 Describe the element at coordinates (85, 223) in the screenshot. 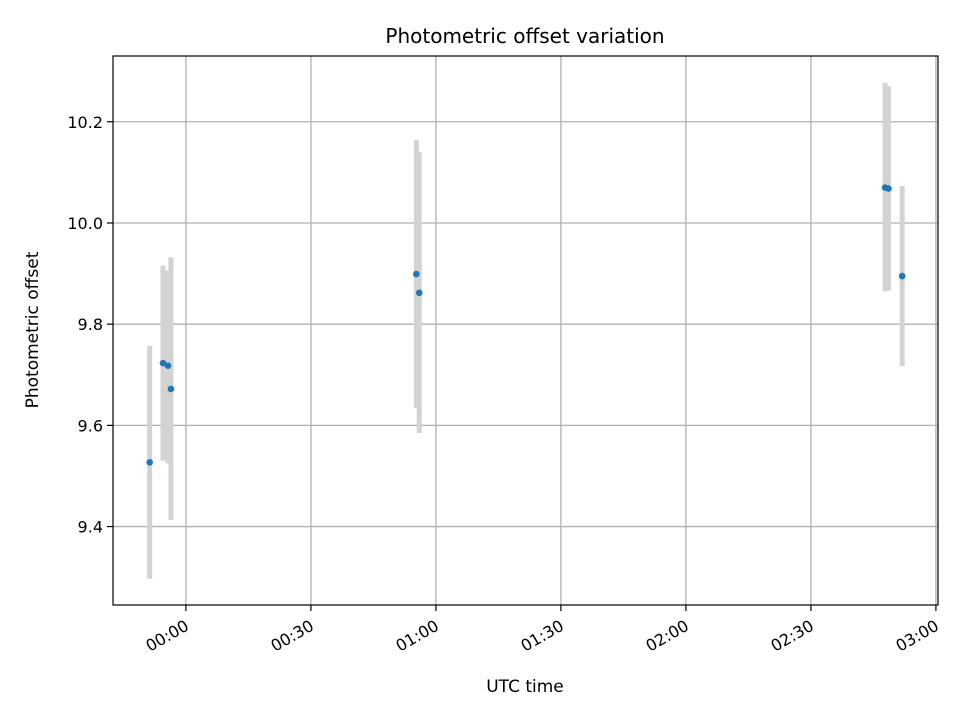

I see `y-tick-label-3: 10.0` at that location.